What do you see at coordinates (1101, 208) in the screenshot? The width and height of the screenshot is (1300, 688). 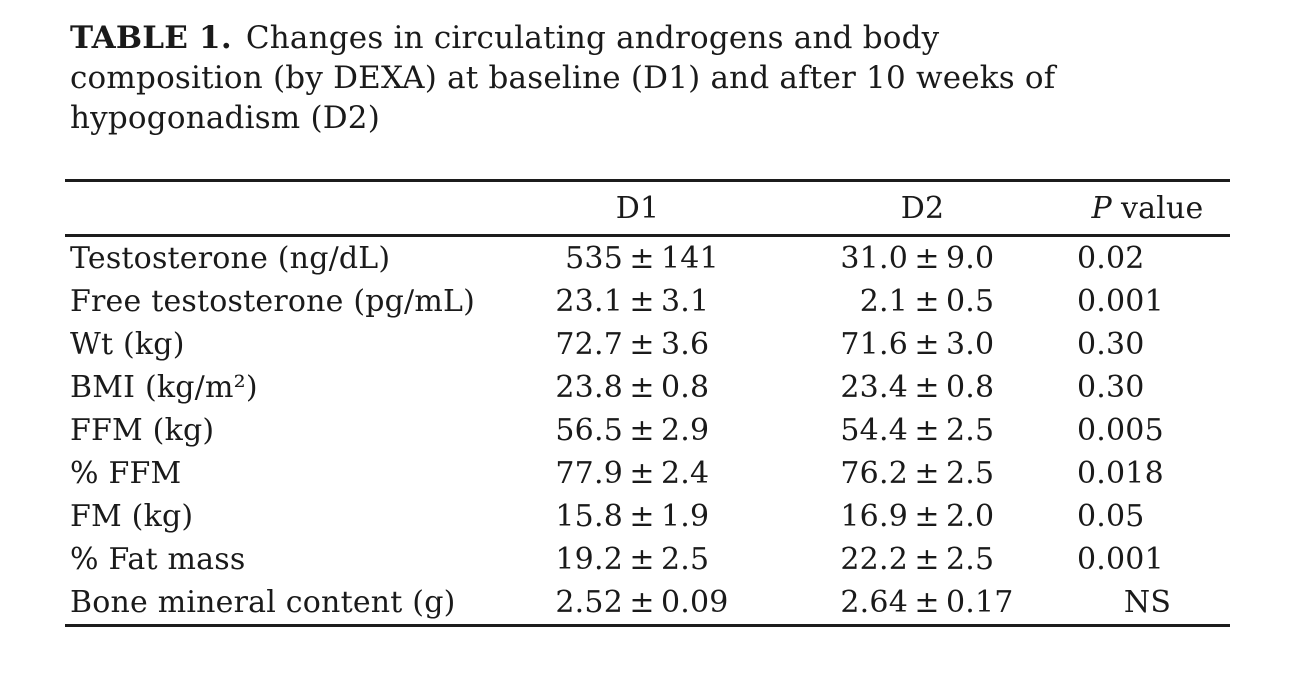 I see `header-p-italic: P` at bounding box center [1101, 208].